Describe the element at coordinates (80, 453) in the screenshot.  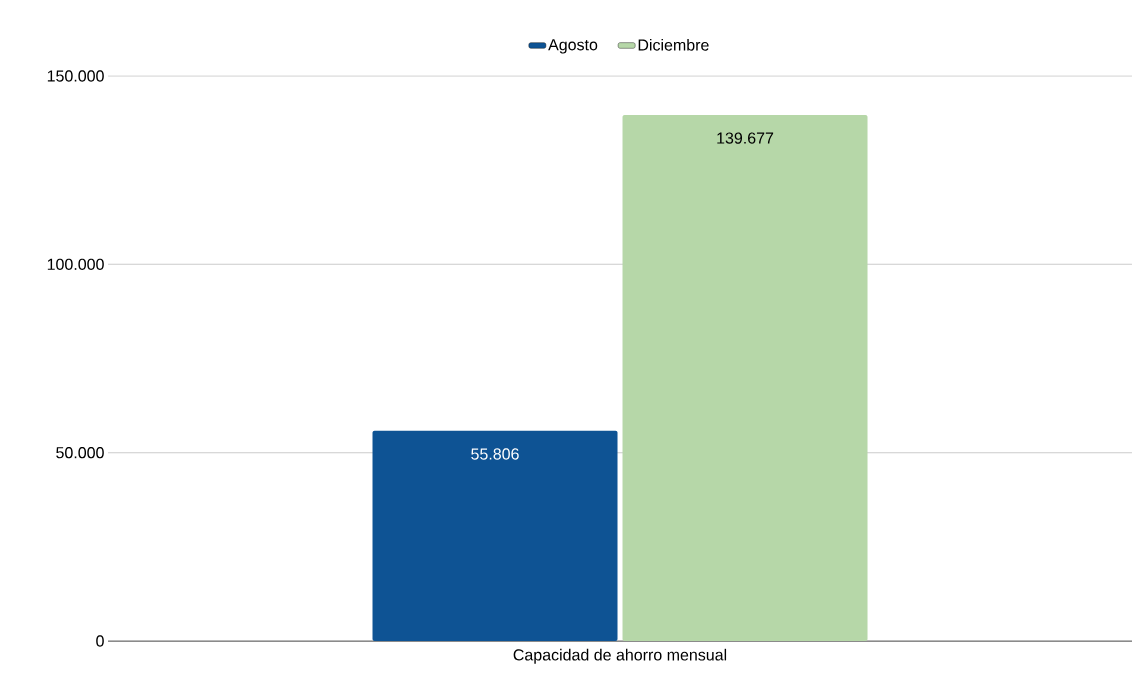
I see `y-tick-label: 50.000` at that location.